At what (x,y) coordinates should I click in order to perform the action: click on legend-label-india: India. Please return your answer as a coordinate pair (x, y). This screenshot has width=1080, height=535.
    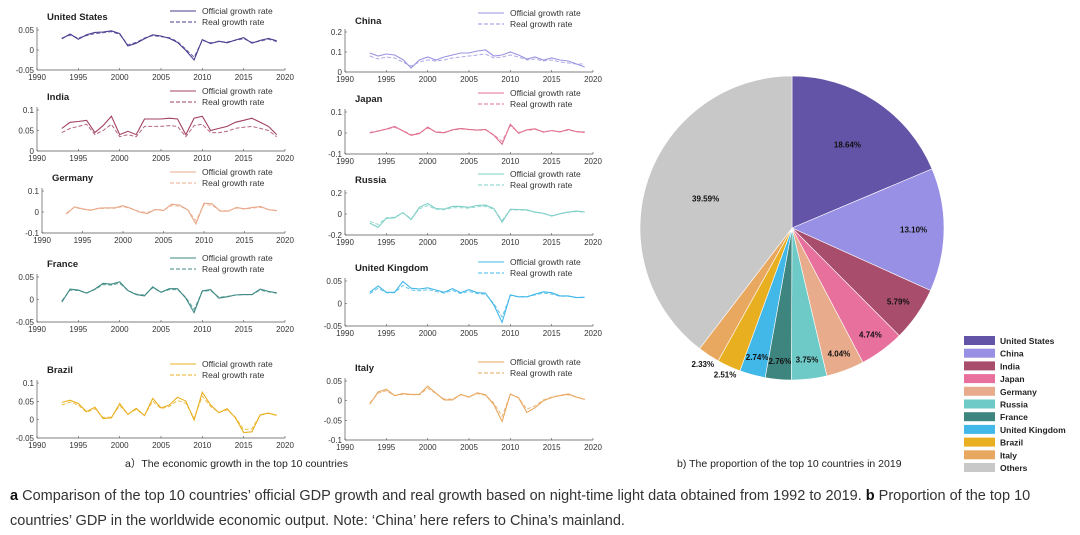
    Looking at the image, I should click on (1010, 366).